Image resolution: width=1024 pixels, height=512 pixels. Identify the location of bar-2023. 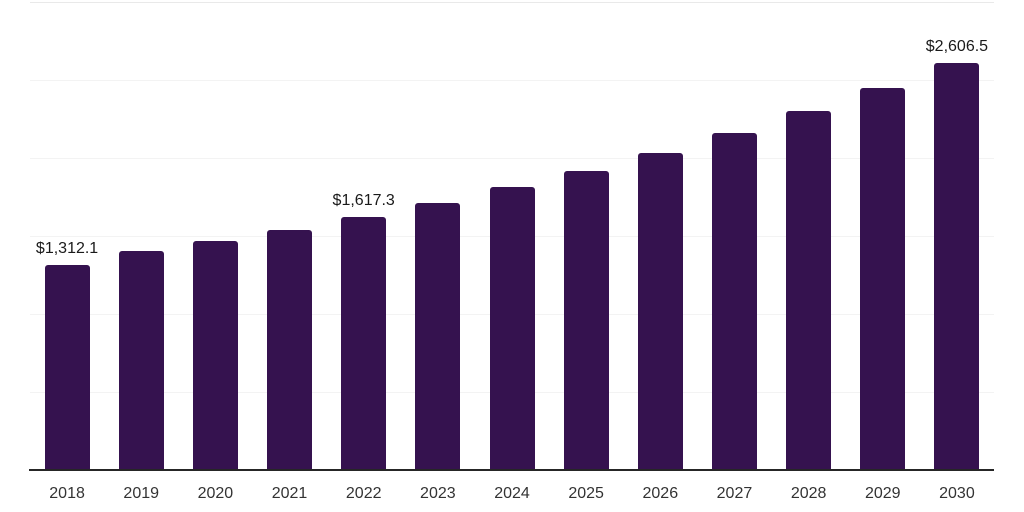
(438, 336).